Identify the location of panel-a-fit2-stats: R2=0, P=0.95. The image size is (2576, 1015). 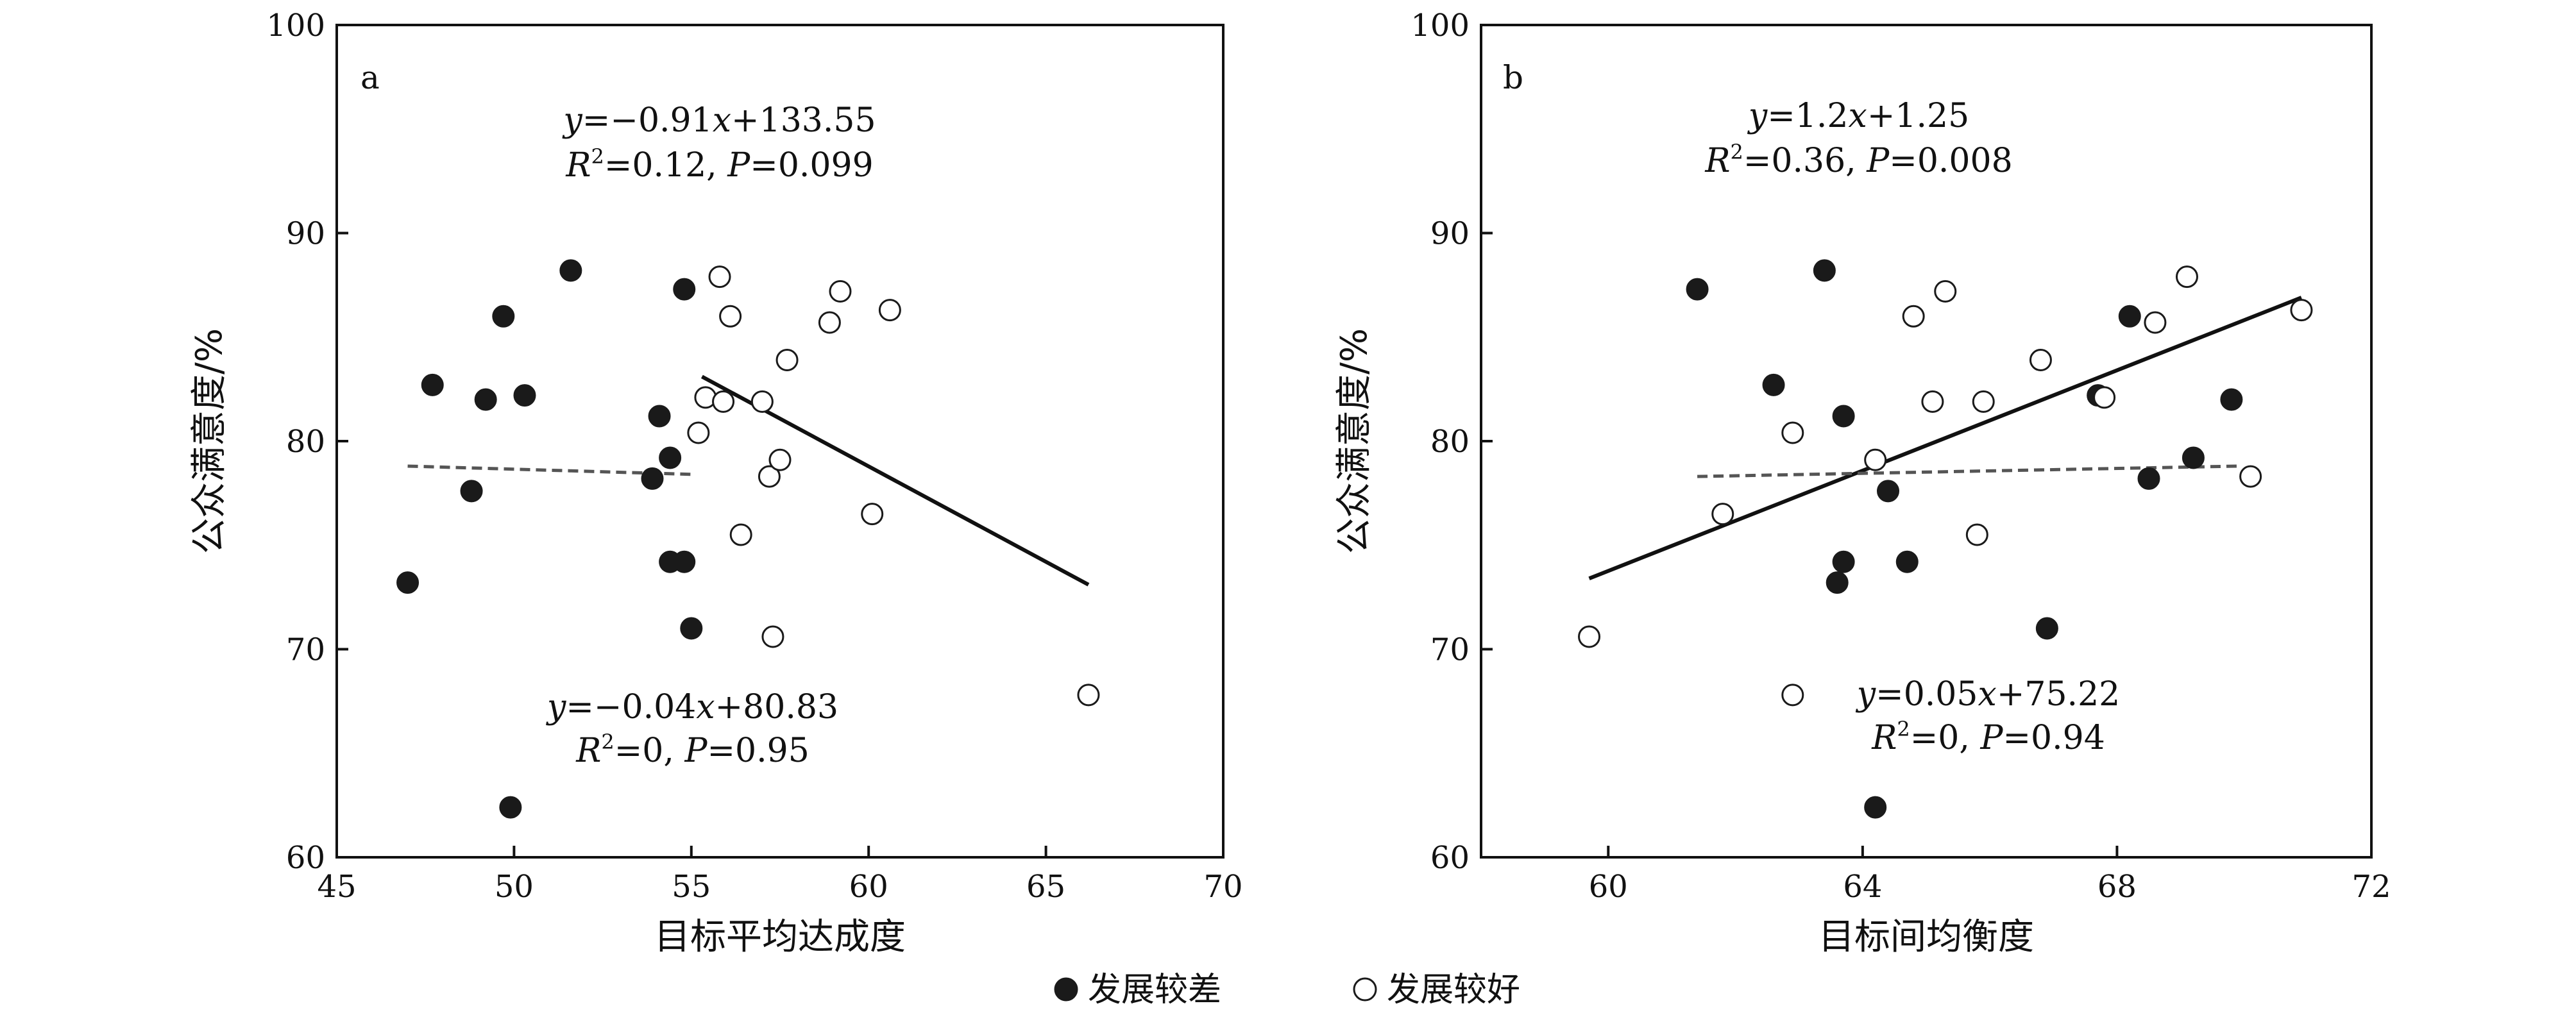
(692, 750).